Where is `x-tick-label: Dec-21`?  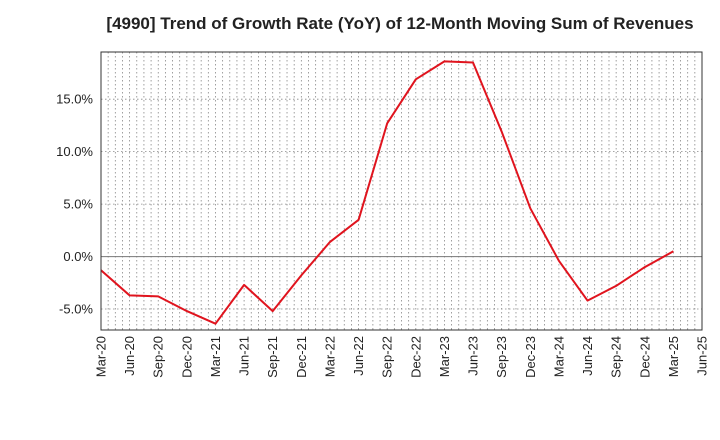 x-tick-label: Dec-21 is located at coordinates (301, 357).